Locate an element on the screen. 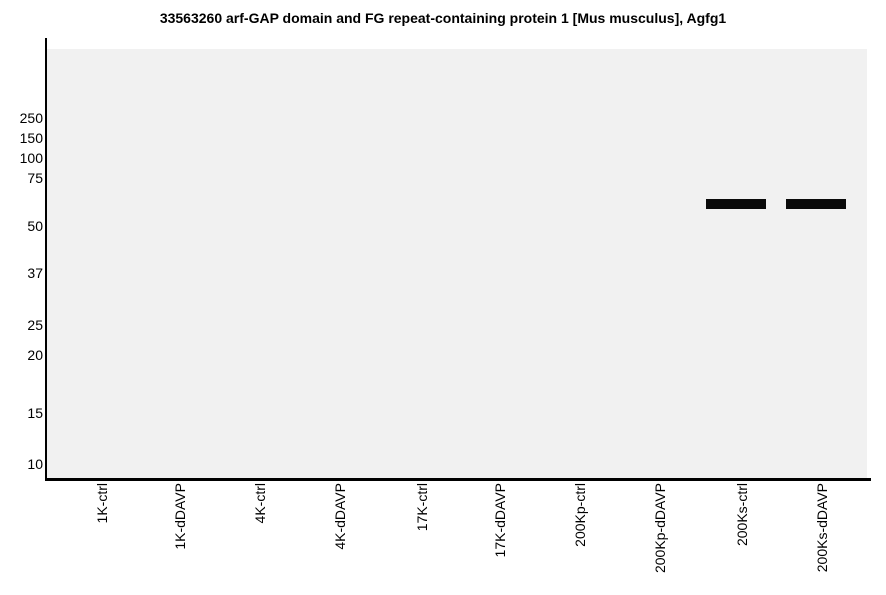  lane-label-text: 17K-dDAVP is located at coordinates (500, 520).